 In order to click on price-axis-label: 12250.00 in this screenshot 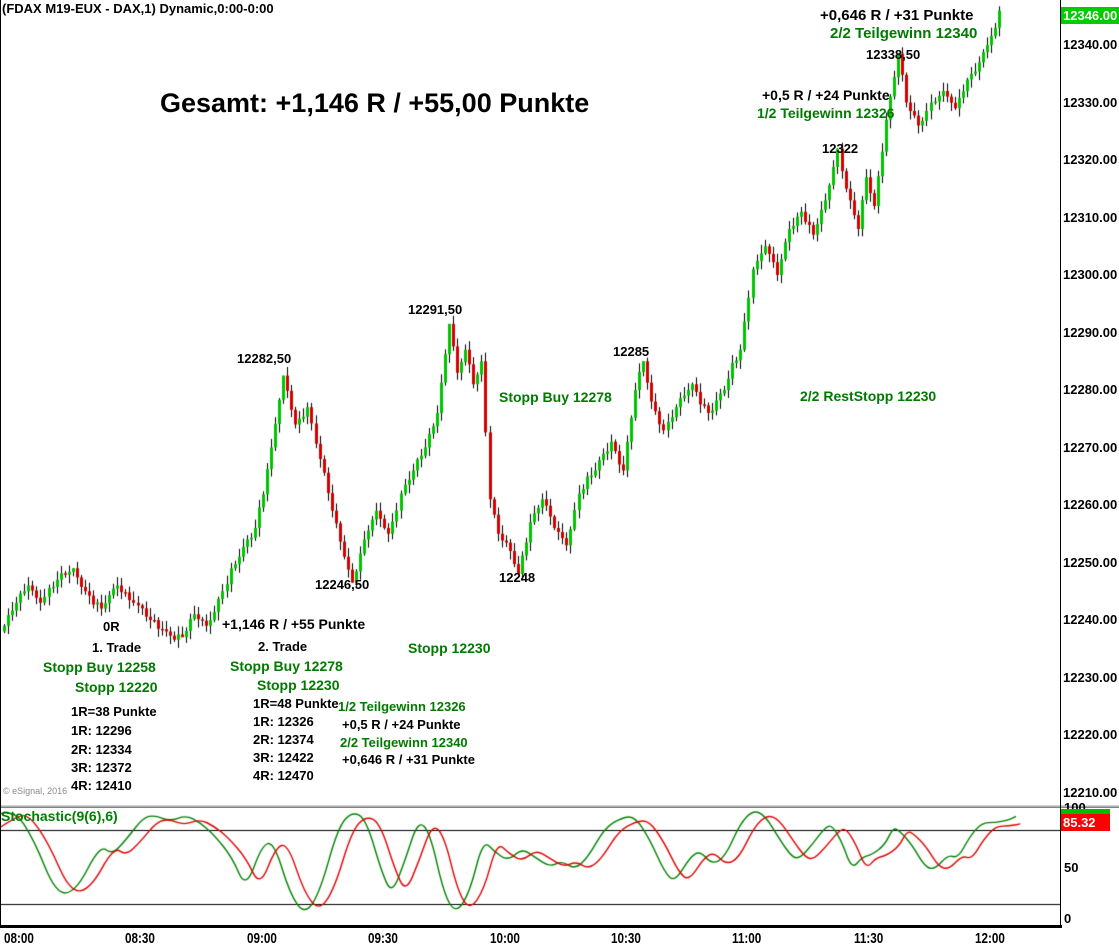, I will do `click(1090, 562)`.